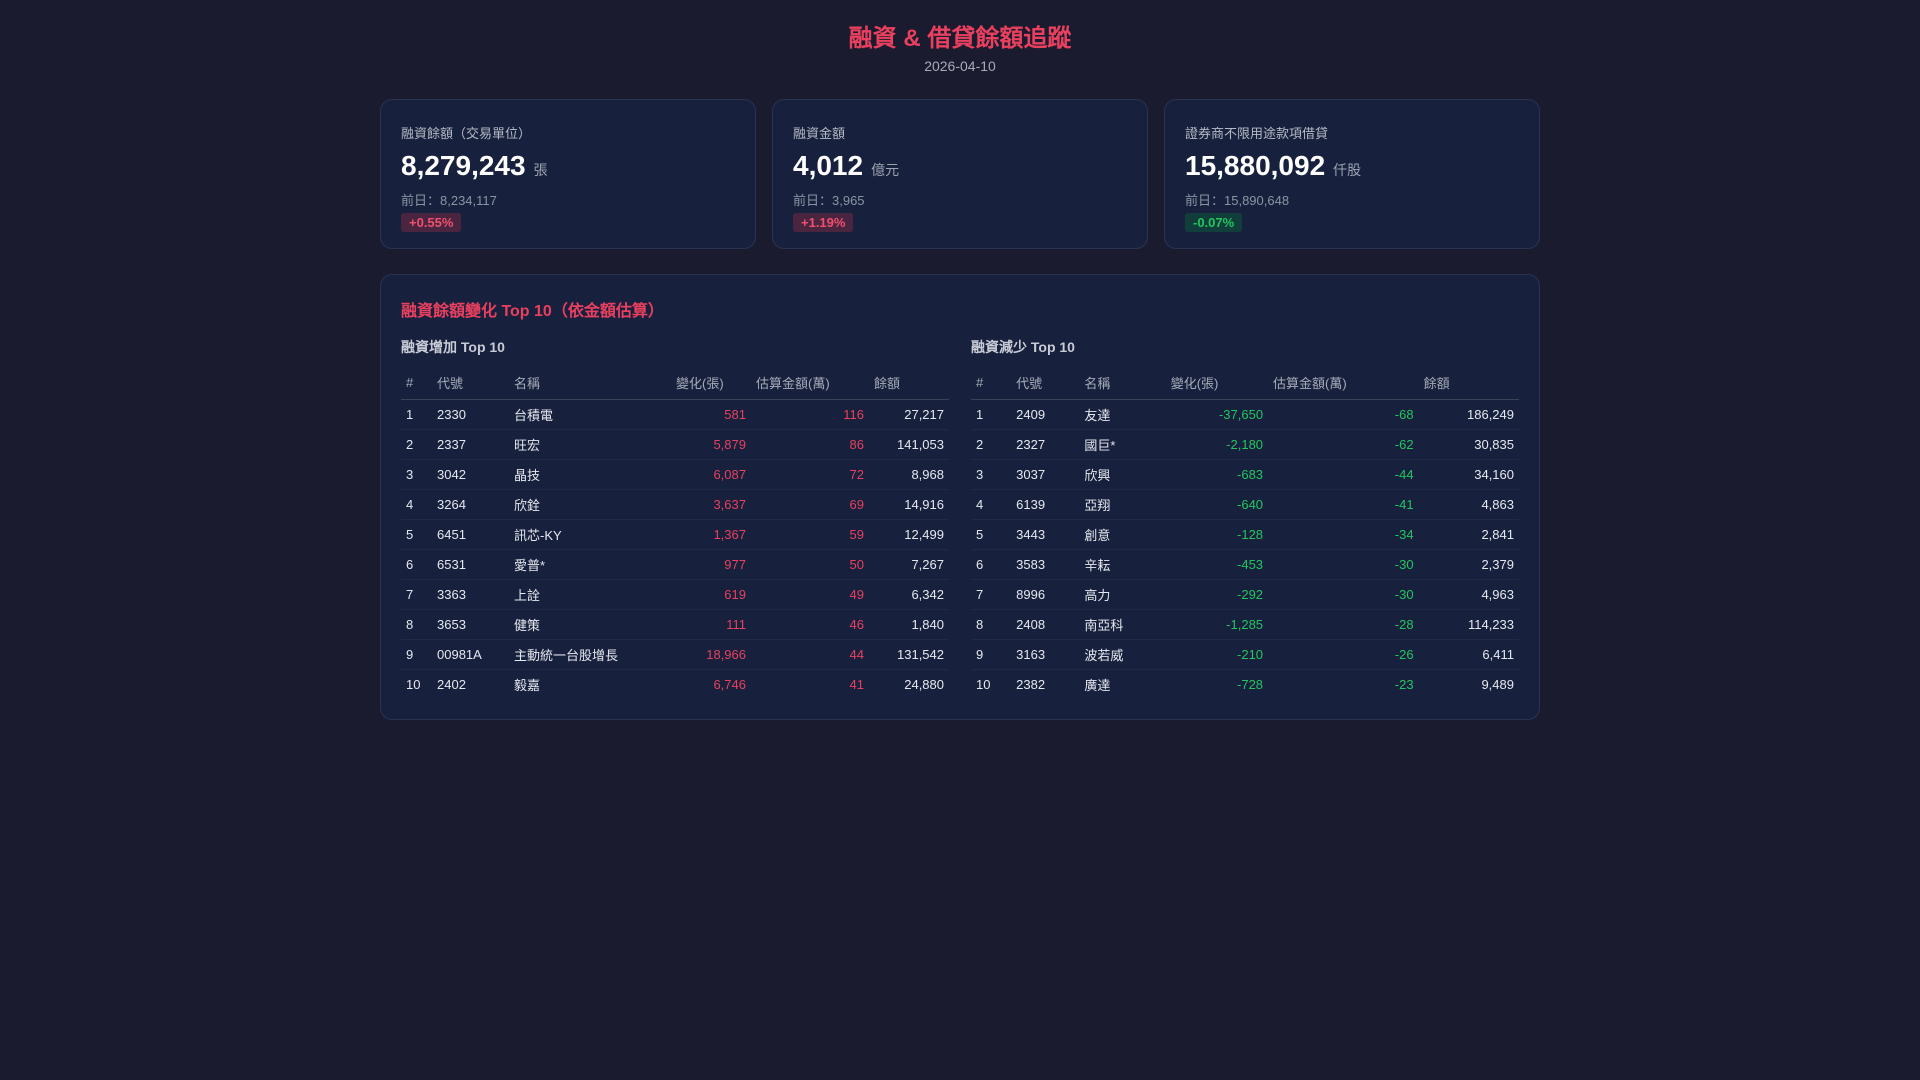  I want to click on table-cell: 111, so click(711, 624).